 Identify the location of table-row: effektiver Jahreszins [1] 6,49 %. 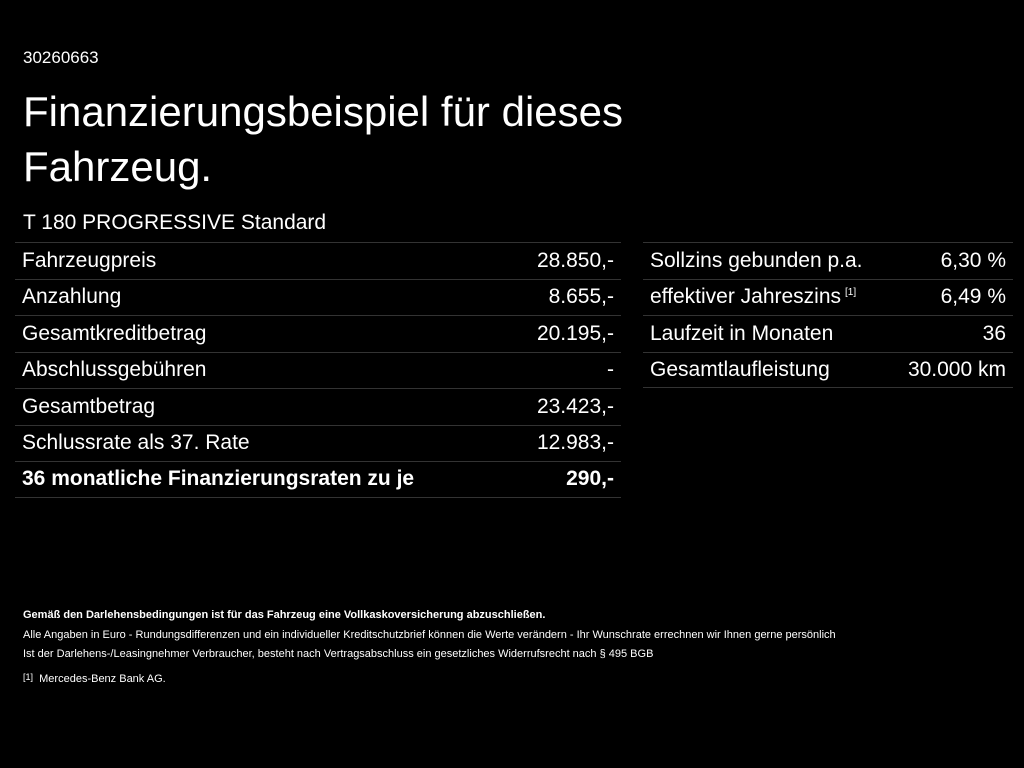
(828, 297).